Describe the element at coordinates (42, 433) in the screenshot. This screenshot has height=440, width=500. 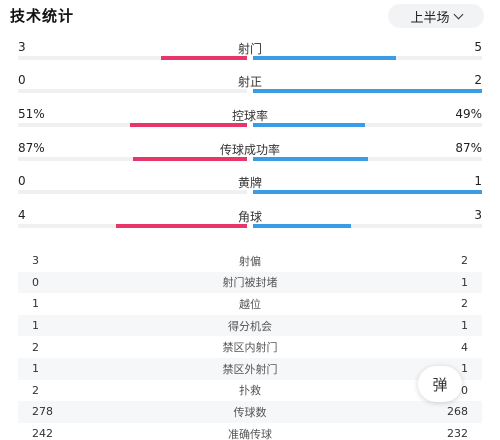
I see `home-value: 242` at that location.